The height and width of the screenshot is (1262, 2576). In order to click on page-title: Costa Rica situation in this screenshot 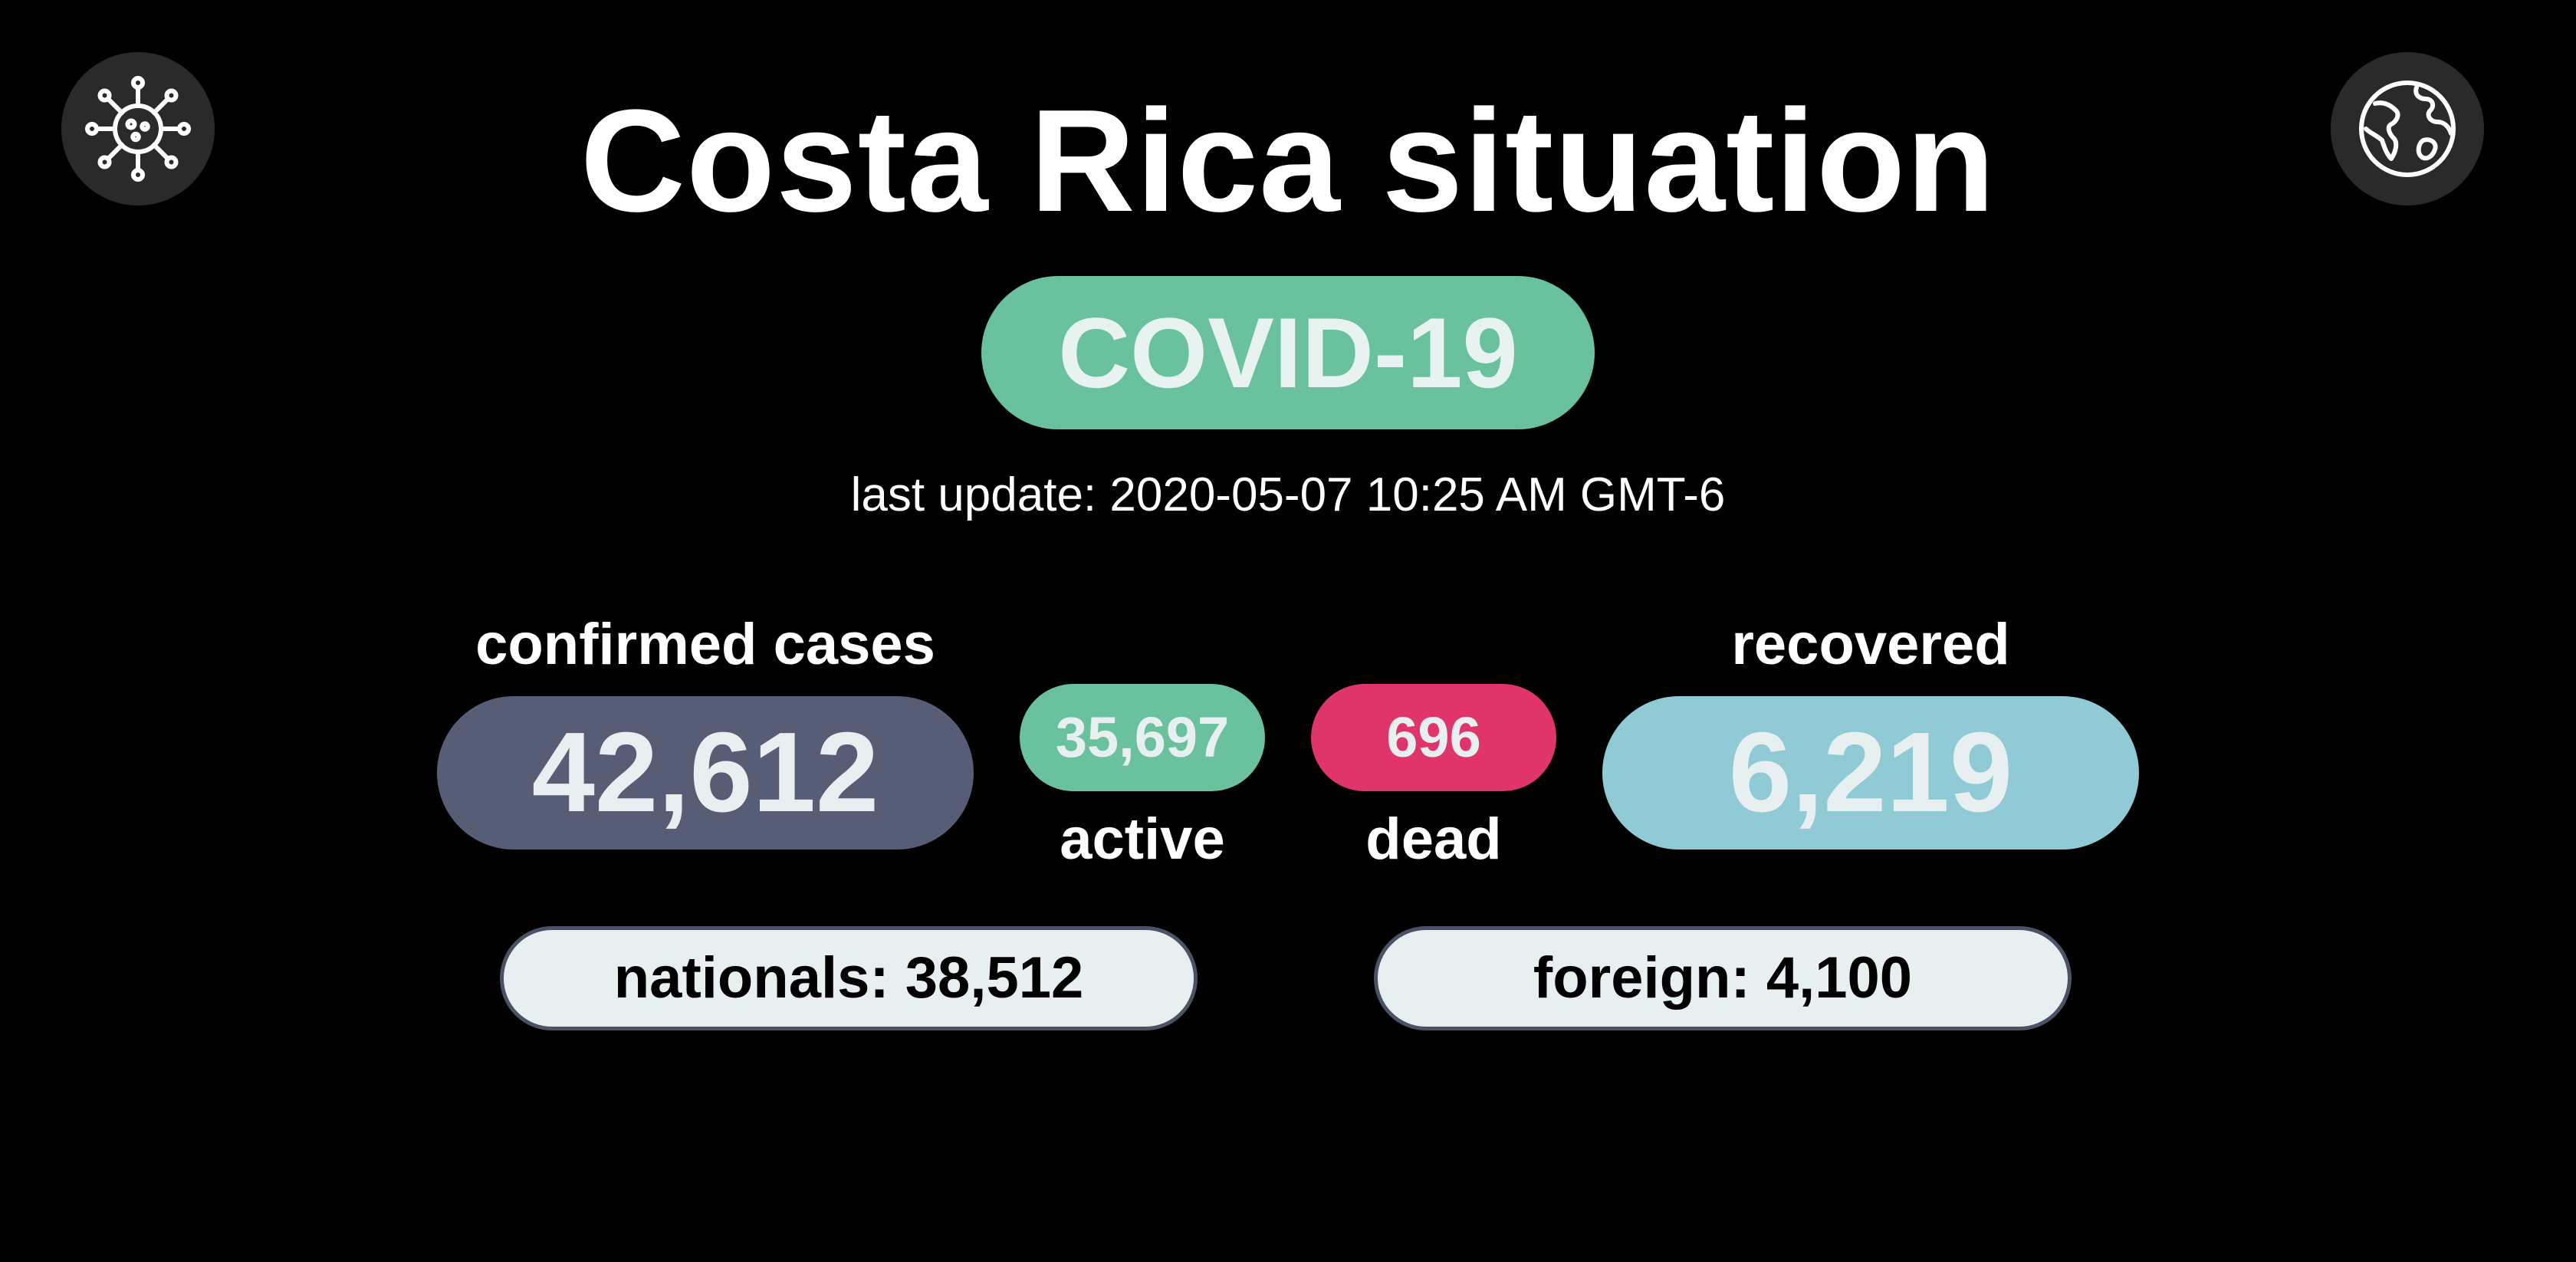, I will do `click(1288, 161)`.